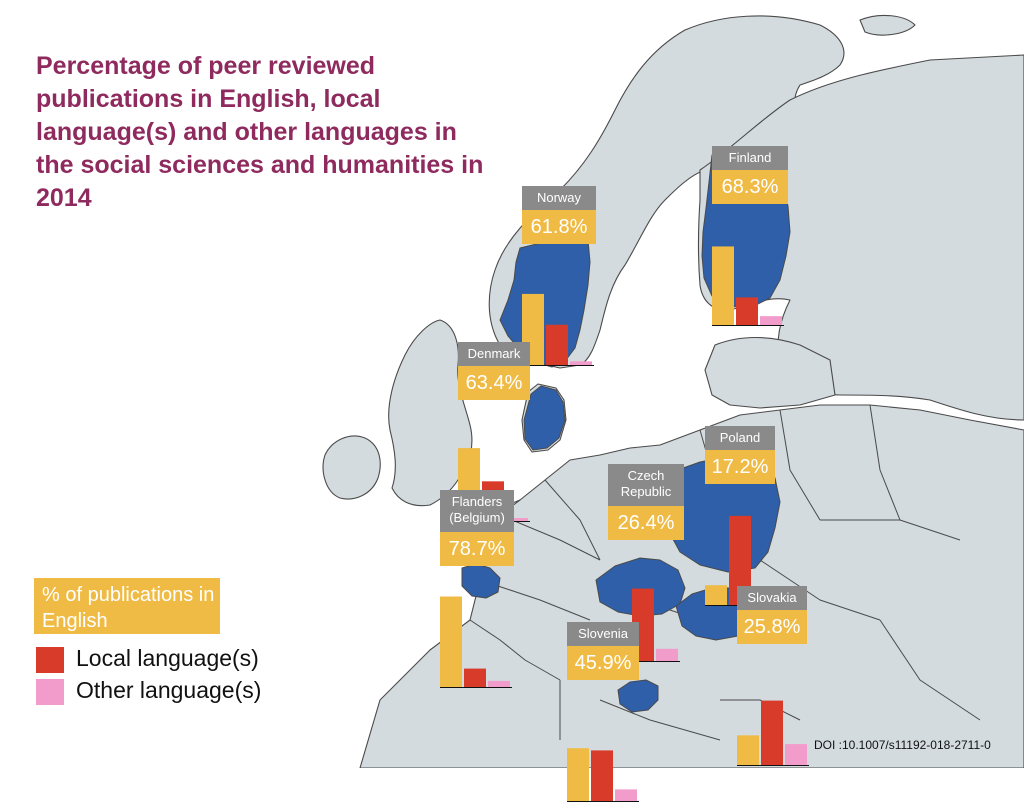  Describe the element at coordinates (772, 627) in the screenshot. I see `english-percent-label: 25.8%` at that location.